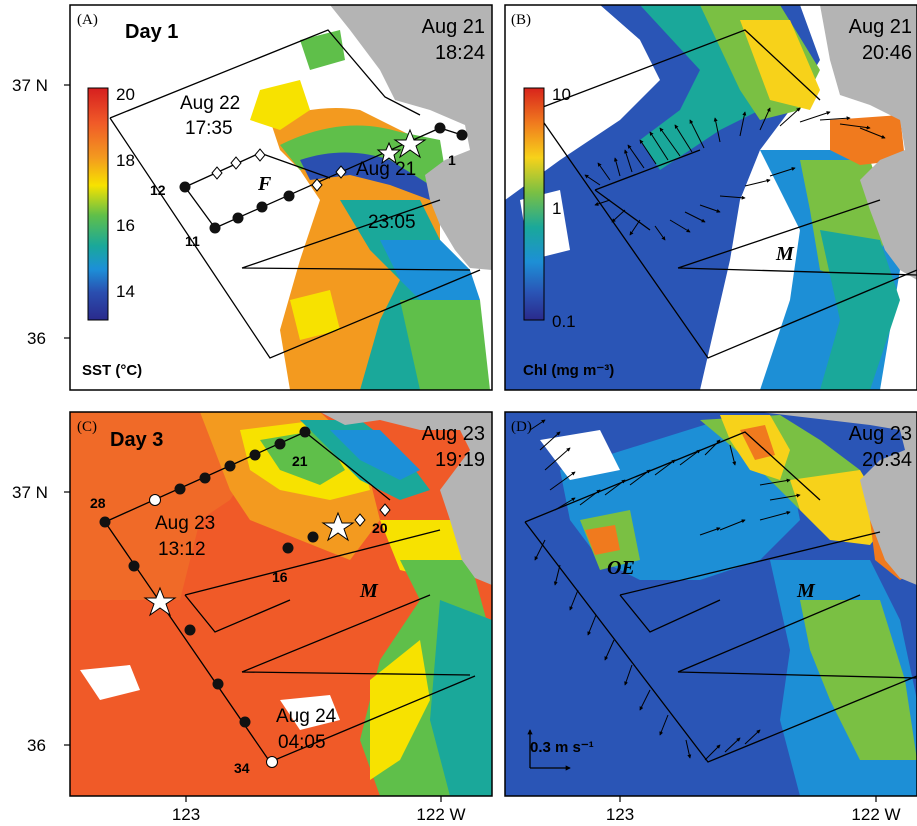 Image resolution: width=917 pixels, height=826 pixels. I want to click on panel-b-label: (B), so click(521, 20).